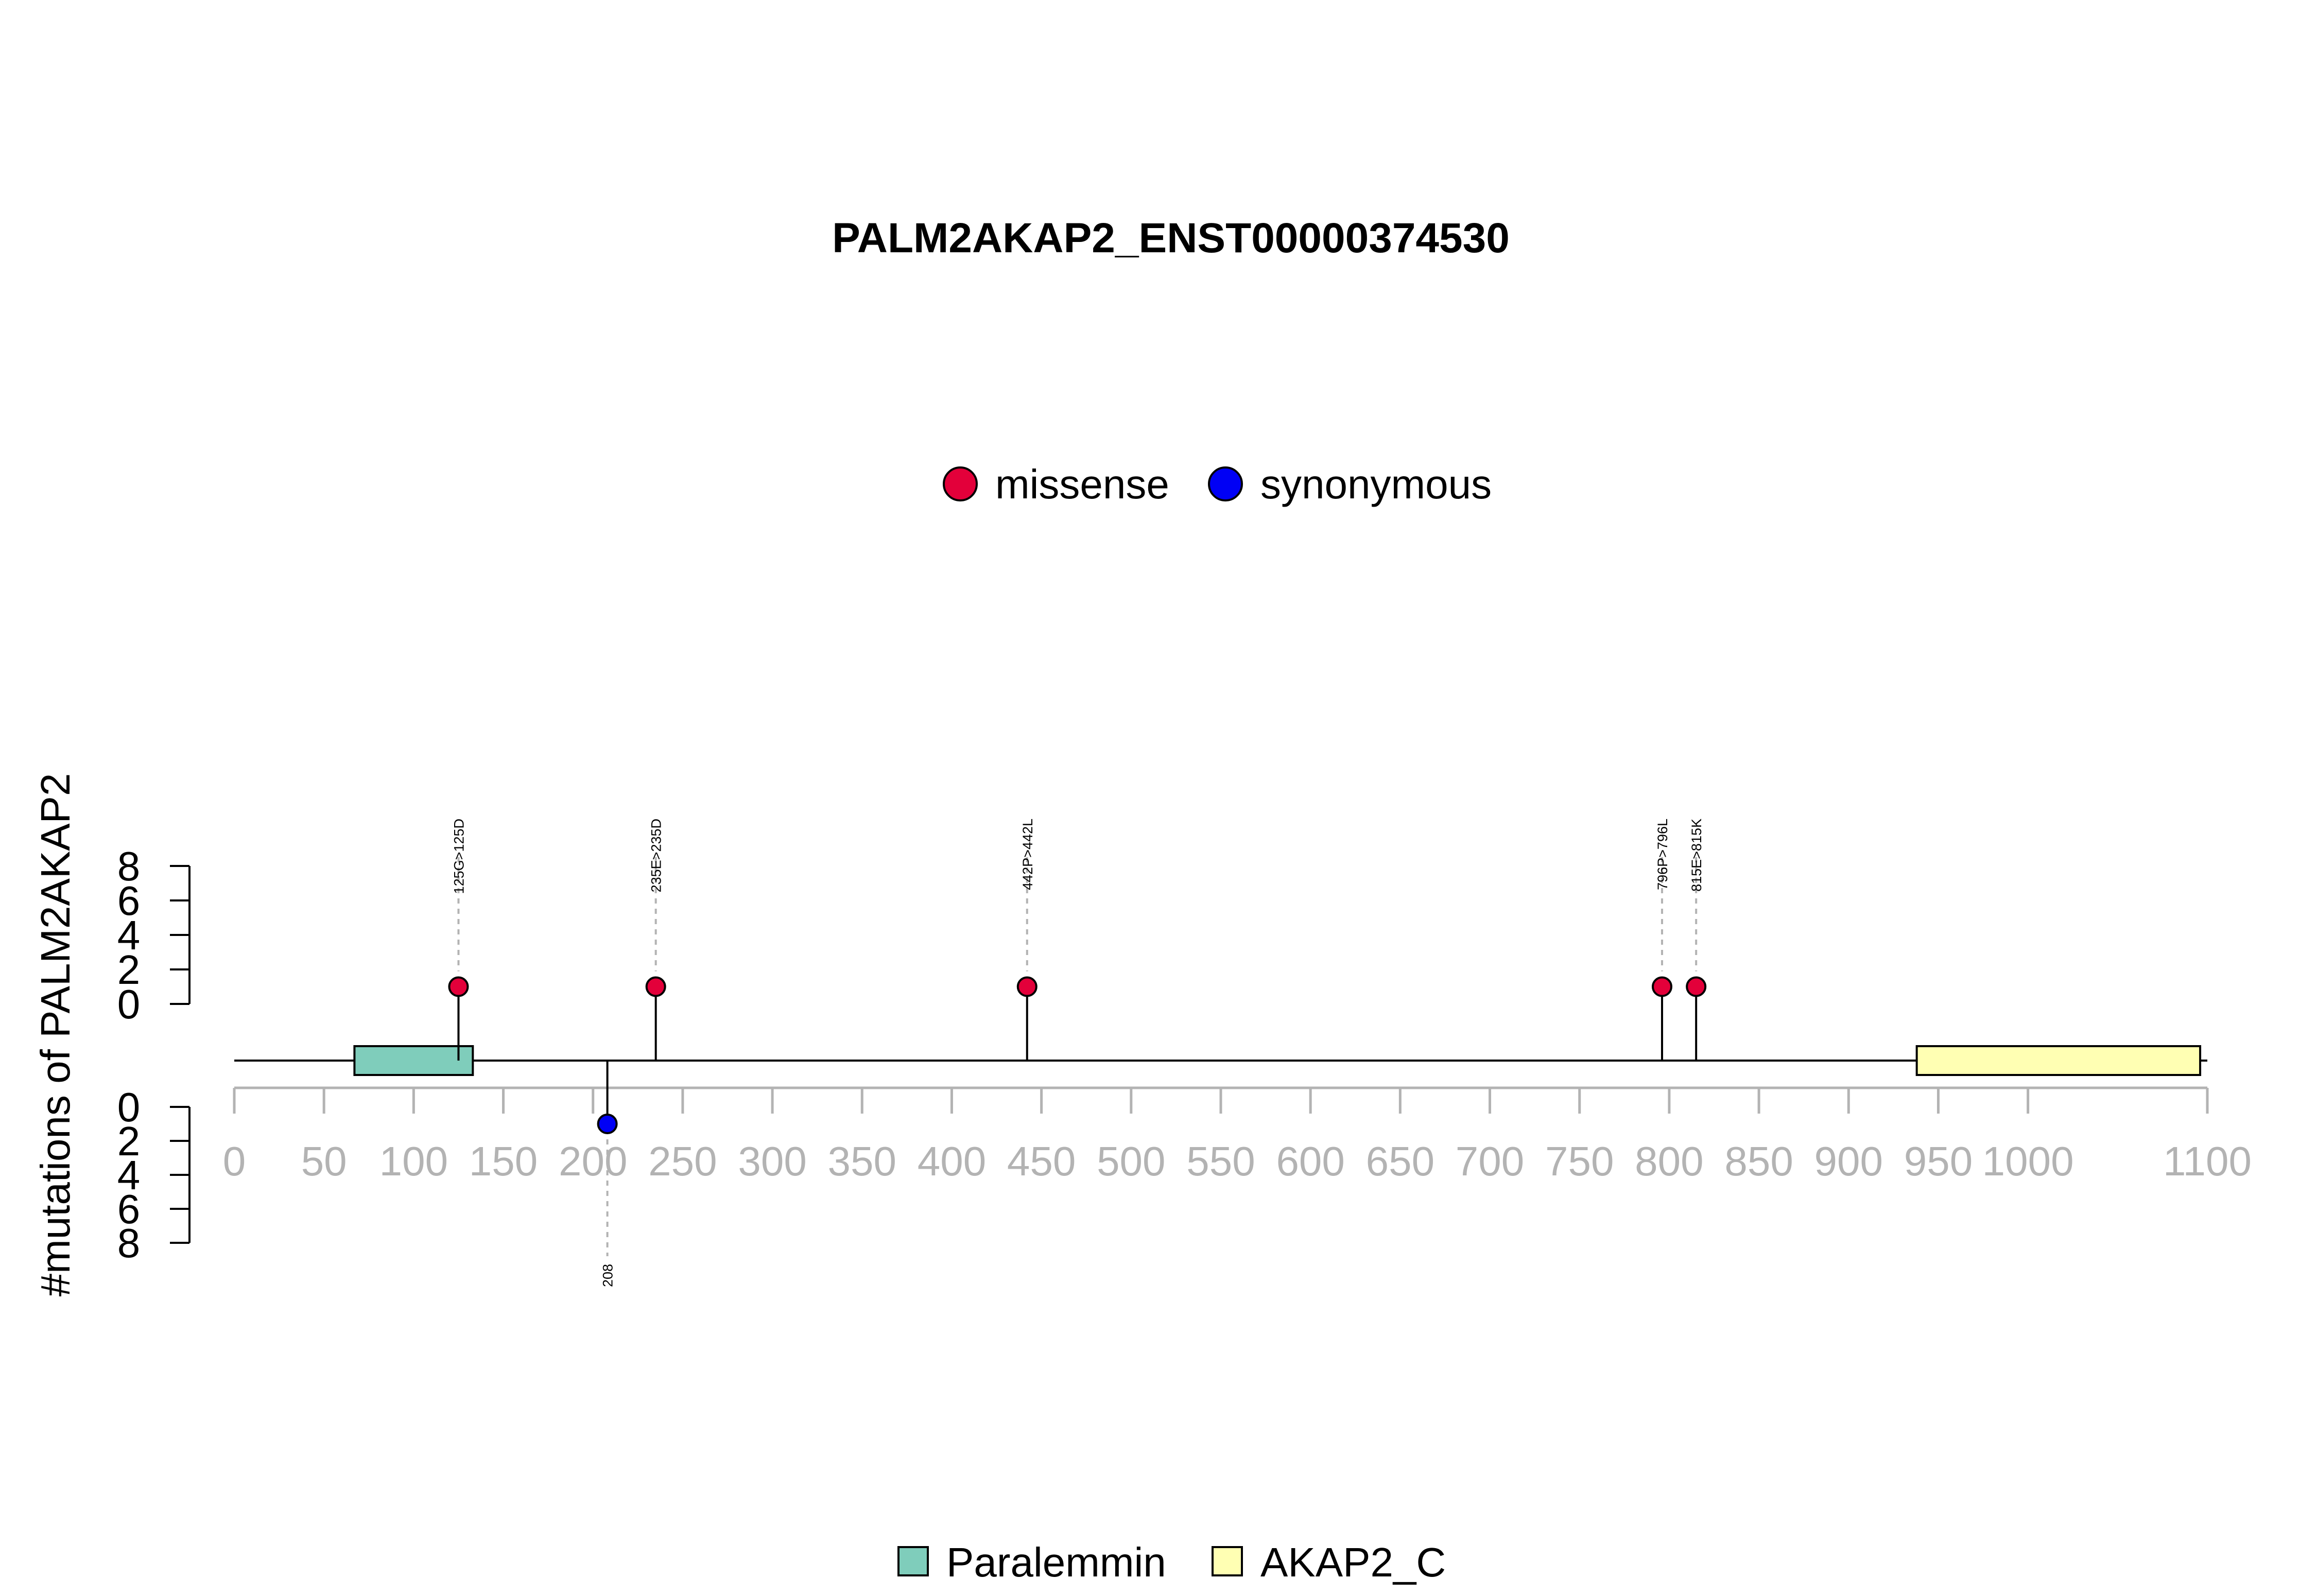  I want to click on y-bottom-tick-label-8: 8, so click(129, 1243).